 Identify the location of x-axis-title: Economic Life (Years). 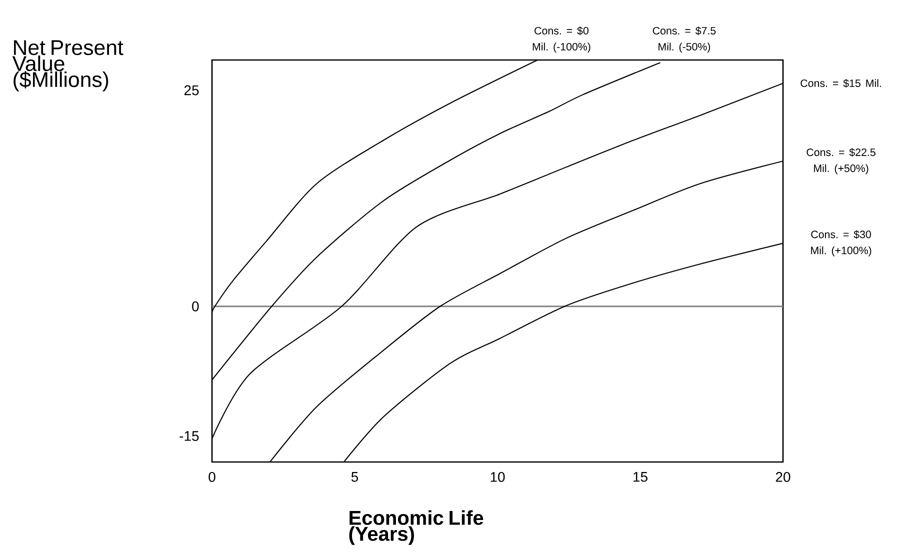
(416, 527).